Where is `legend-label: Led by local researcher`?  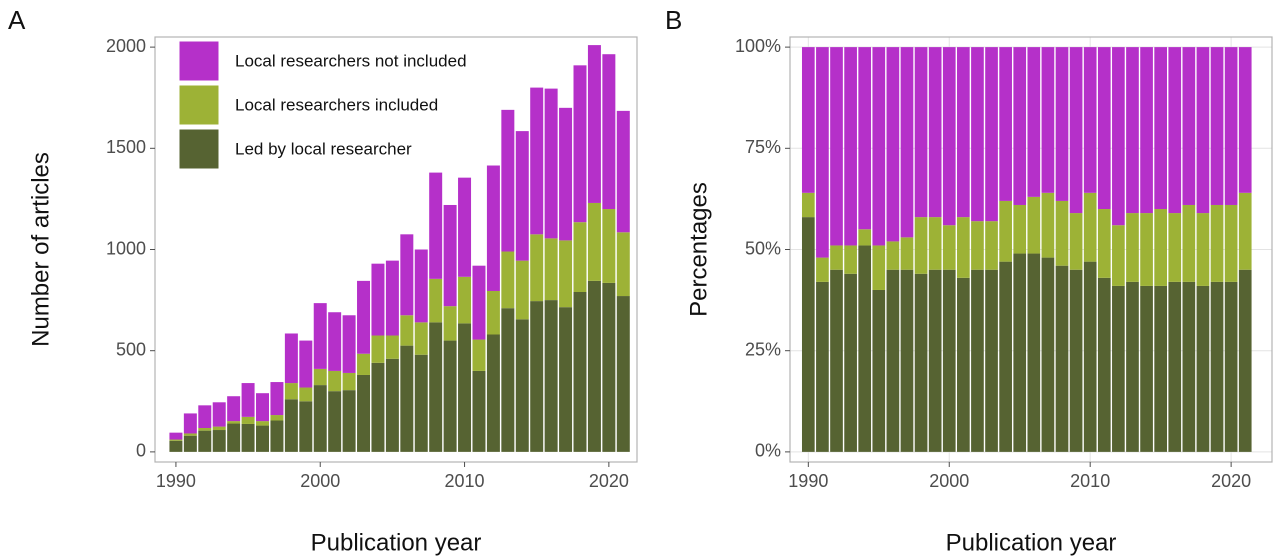
legend-label: Led by local researcher is located at coordinates (323, 148).